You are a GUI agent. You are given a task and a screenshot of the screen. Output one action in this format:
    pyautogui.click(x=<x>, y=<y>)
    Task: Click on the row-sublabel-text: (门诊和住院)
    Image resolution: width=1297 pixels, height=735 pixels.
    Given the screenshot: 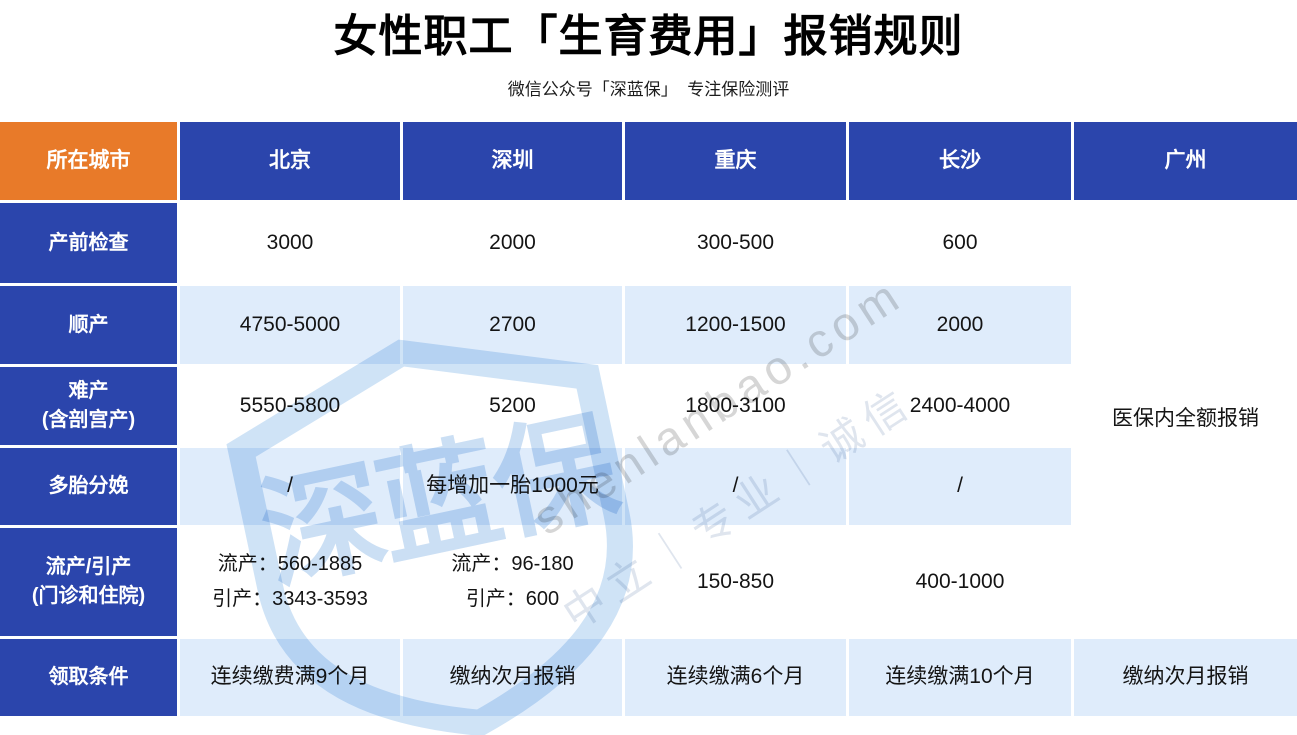 What is the action you would take?
    pyautogui.click(x=88, y=596)
    